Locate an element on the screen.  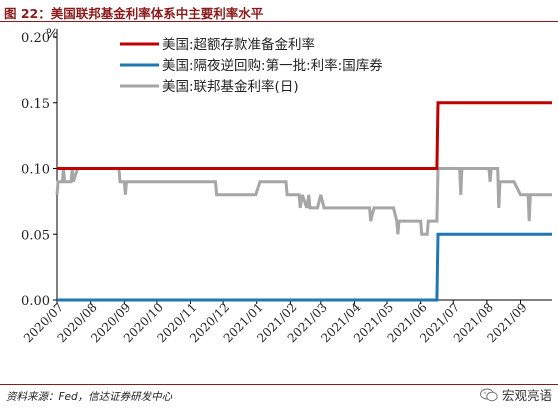
y-tick-label: 0.15 is located at coordinates (35, 104).